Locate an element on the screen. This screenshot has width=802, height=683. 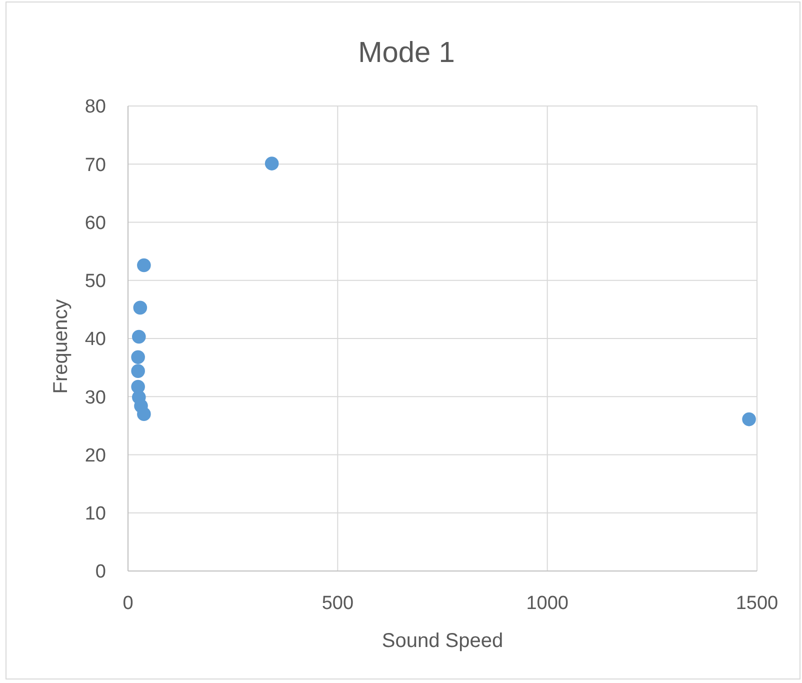
y-tick-label: 20 is located at coordinates (95, 455).